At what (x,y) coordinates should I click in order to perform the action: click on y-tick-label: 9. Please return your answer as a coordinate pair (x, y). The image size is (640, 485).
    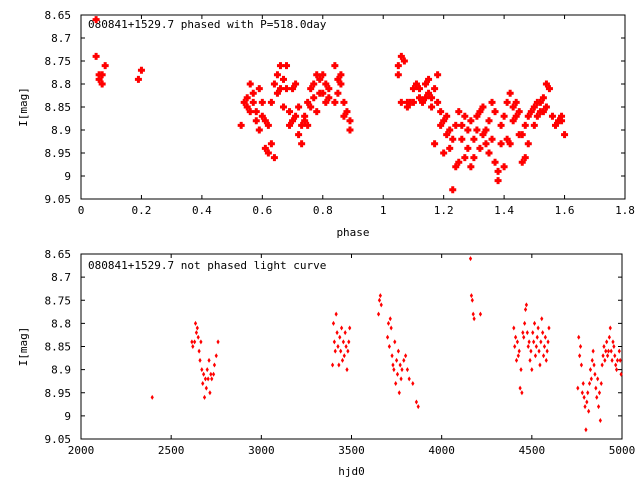
    Looking at the image, I should click on (67, 416).